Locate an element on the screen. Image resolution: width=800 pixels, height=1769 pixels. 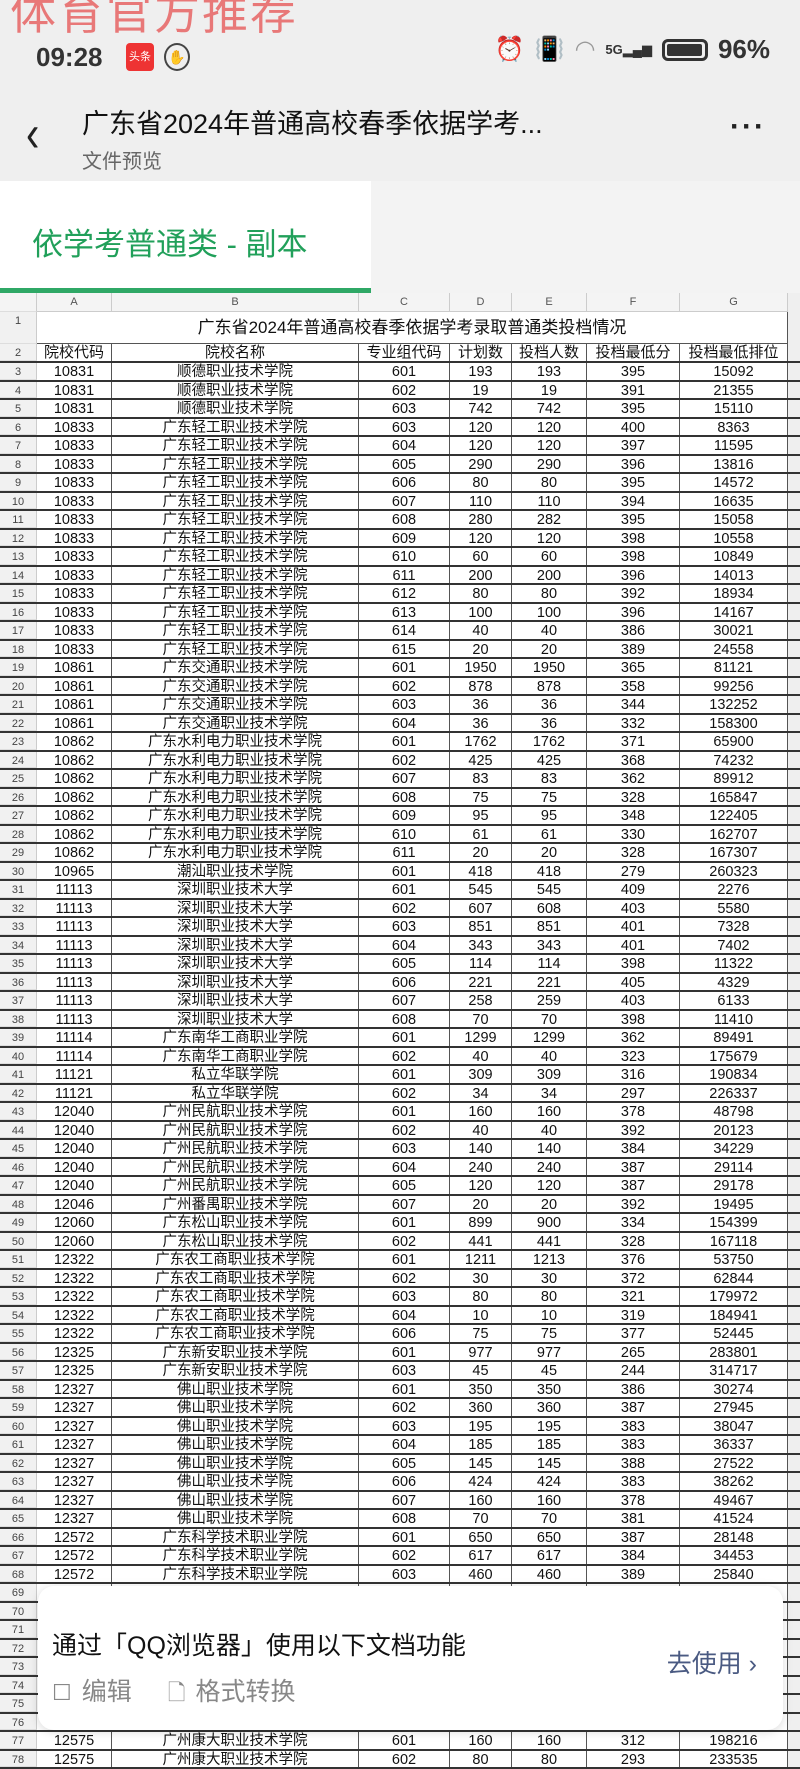
group-code-cell: 606 is located at coordinates (404, 482).